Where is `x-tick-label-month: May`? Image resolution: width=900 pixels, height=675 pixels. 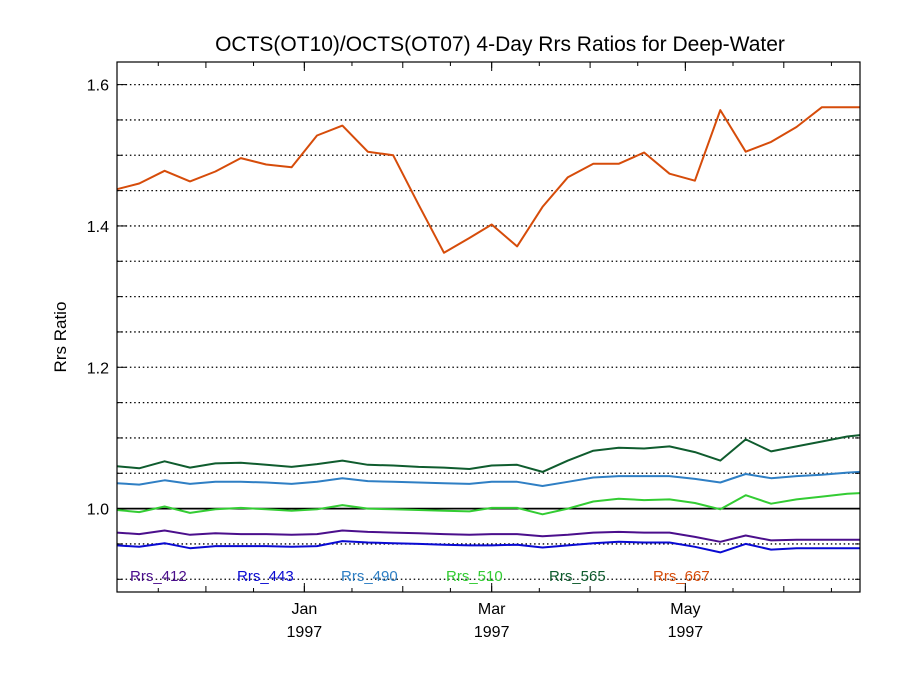 x-tick-label-month: May is located at coordinates (685, 609).